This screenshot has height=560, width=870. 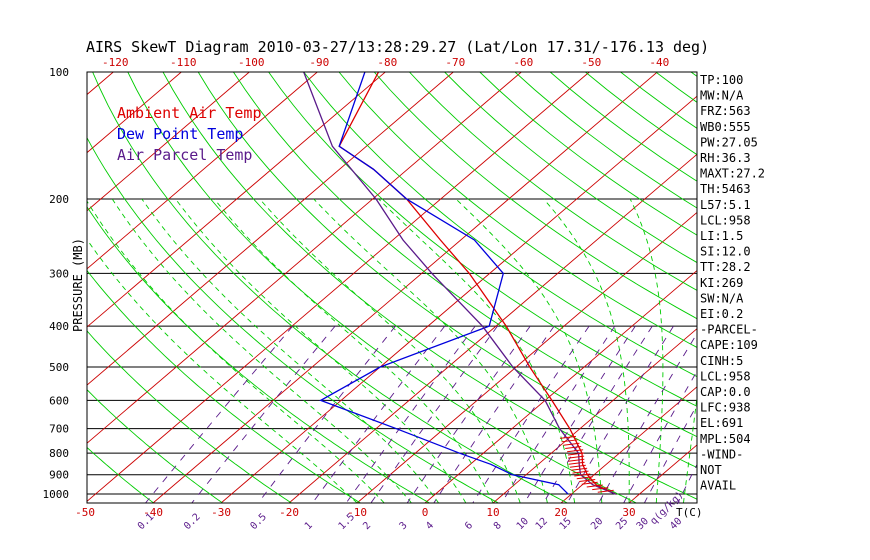 What do you see at coordinates (725, 127) in the screenshot?
I see `sounding-index-label: WB0:555` at bounding box center [725, 127].